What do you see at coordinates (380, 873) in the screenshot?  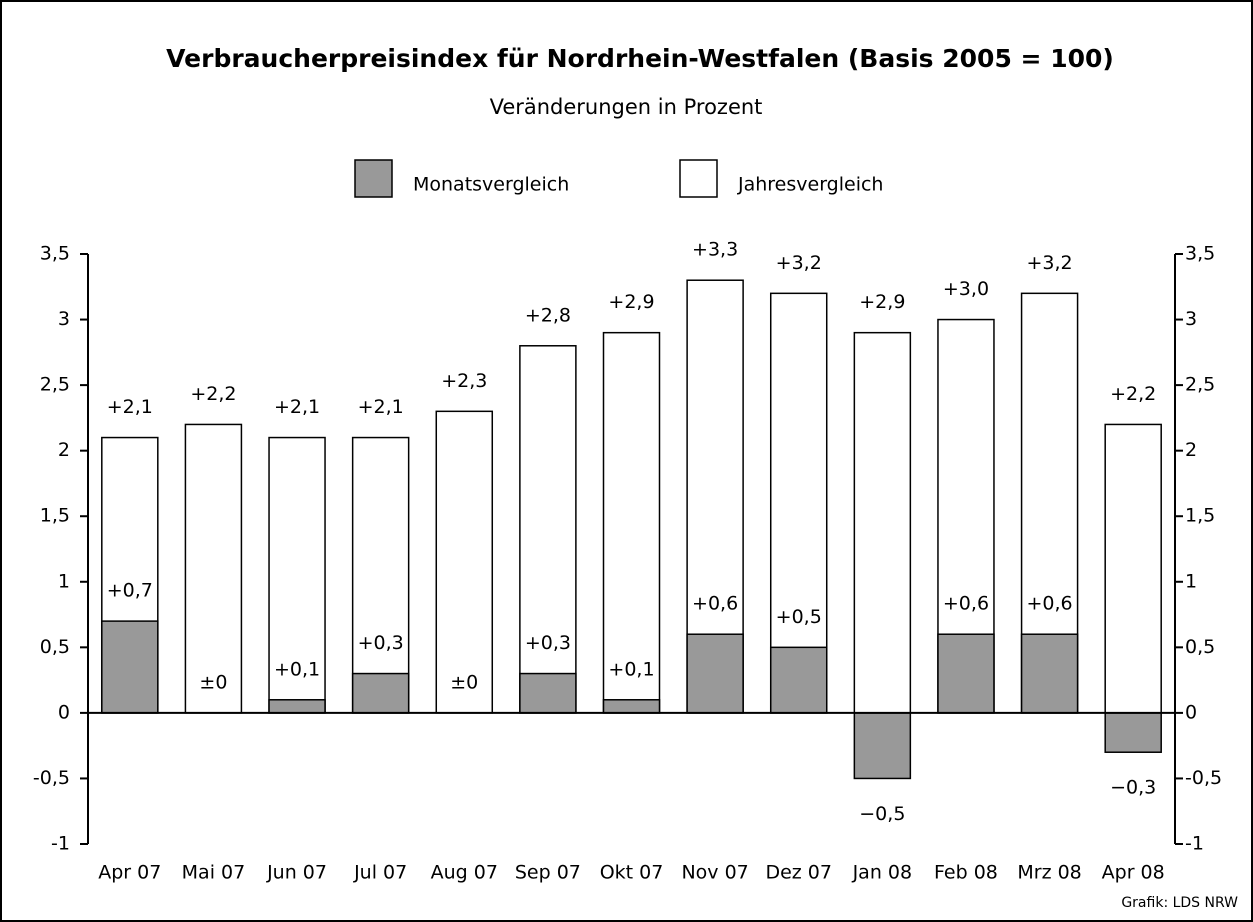 I see `x-tick-label: Jul 07` at bounding box center [380, 873].